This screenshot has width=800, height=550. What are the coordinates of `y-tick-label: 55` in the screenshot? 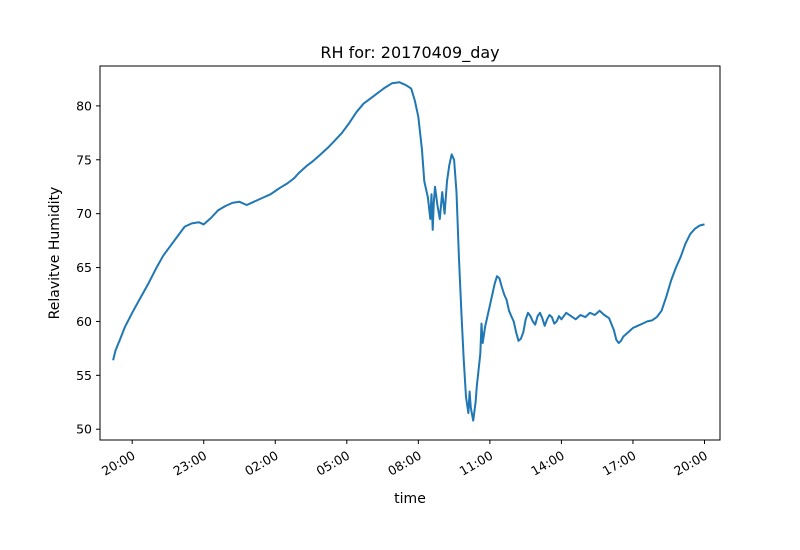 It's located at (84, 375).